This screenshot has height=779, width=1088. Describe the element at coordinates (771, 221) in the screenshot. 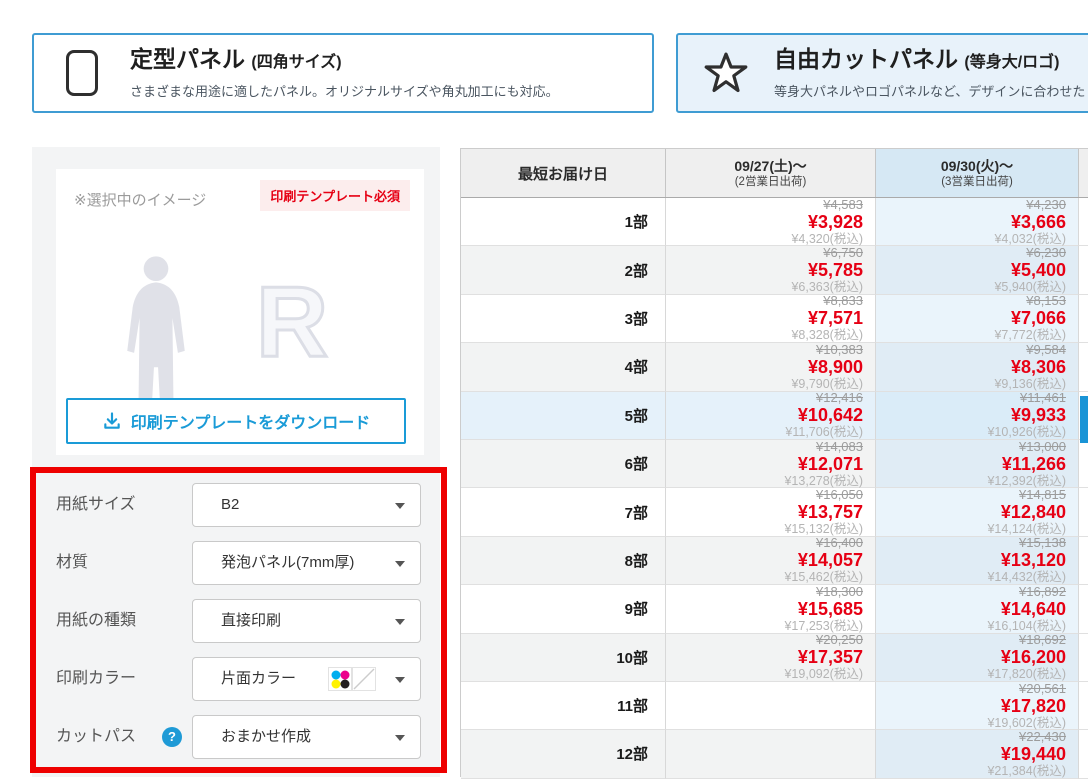

I see `price-cell: ¥4,583 ¥3,928 ¥4,320(税込)` at that location.